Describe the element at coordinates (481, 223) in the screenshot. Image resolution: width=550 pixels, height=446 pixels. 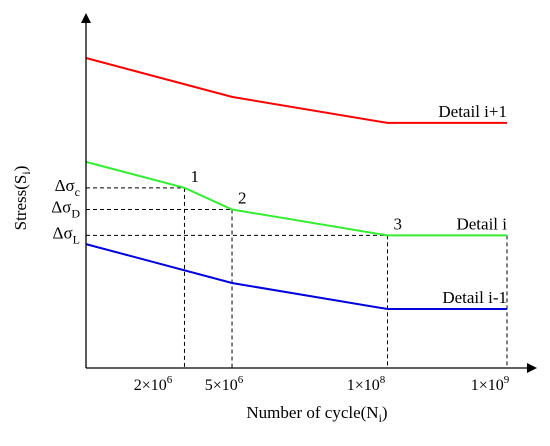
I see `series-label-detail-i: Detail i` at that location.